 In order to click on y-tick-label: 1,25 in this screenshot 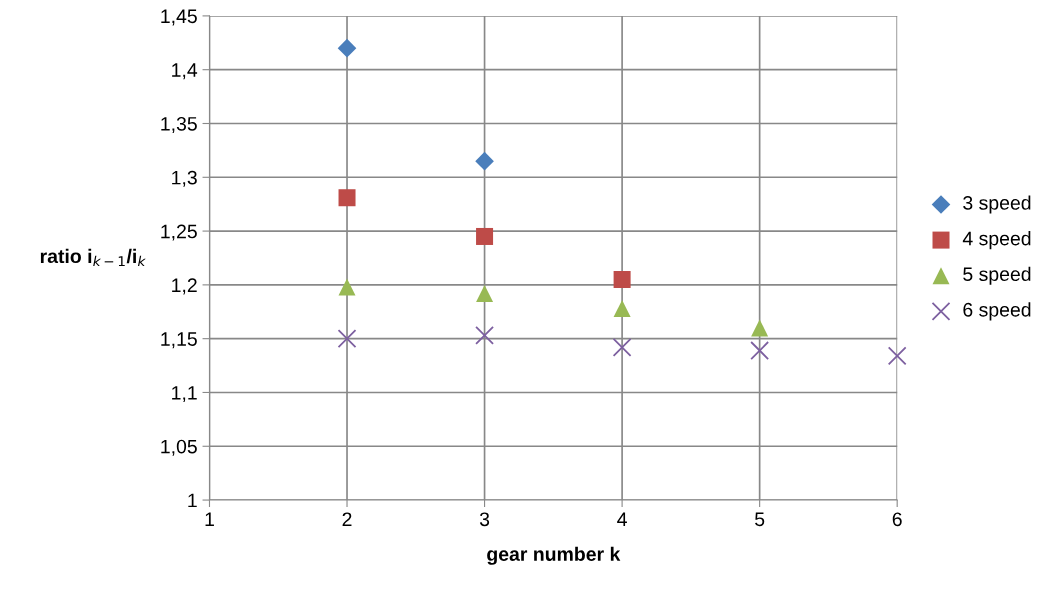, I will do `click(179, 232)`.